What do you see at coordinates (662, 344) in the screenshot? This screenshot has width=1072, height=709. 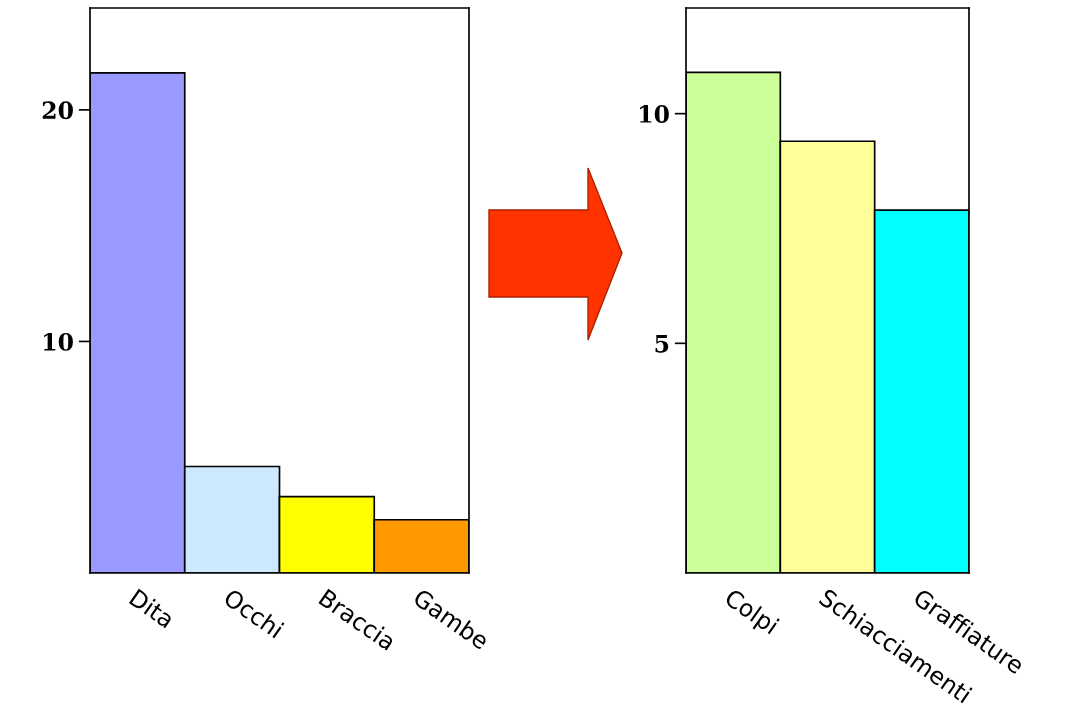 I see `y-tick-label: 5` at bounding box center [662, 344].